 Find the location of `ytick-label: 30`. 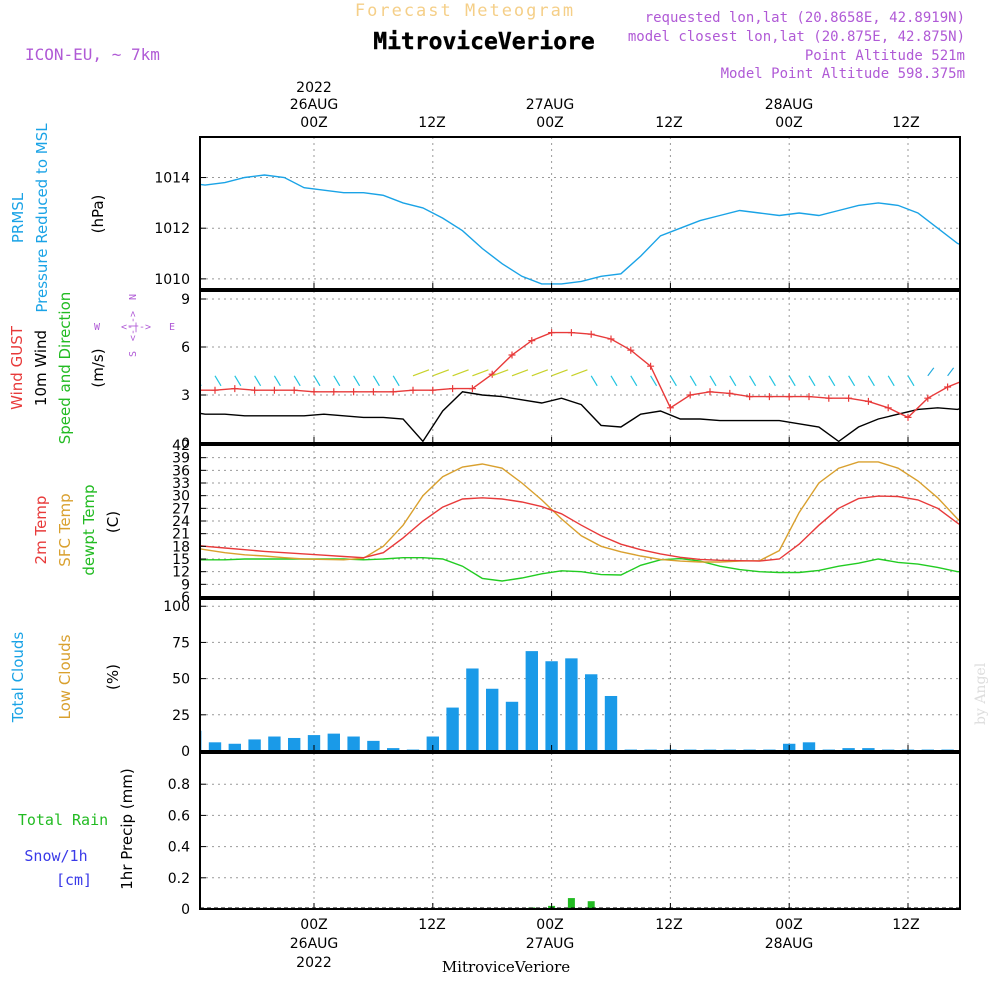

ytick-label: 30 is located at coordinates (181, 497).